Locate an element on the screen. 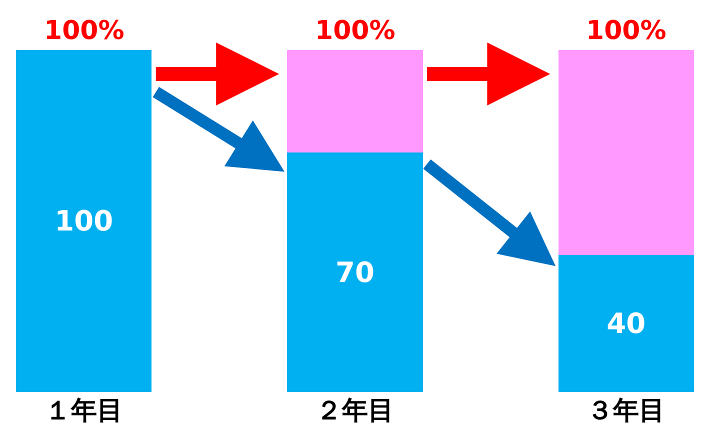 The width and height of the screenshot is (702, 447). data-label: 40 is located at coordinates (626, 323).